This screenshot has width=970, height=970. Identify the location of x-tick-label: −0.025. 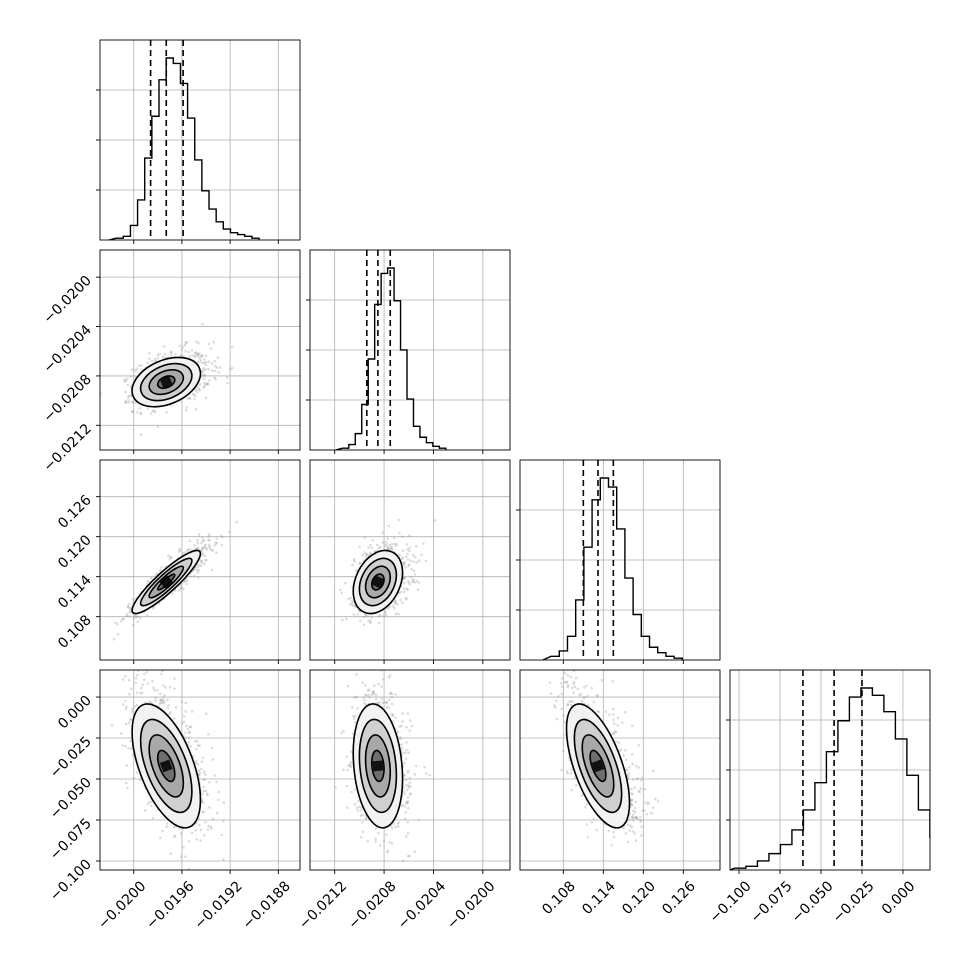
(854, 902).